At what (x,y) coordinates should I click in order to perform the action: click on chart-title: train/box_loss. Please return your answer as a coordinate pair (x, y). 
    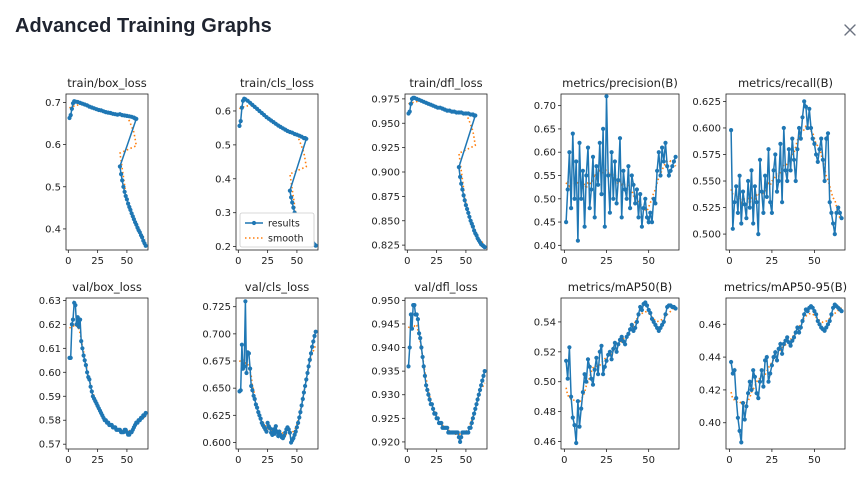
    Looking at the image, I should click on (106, 83).